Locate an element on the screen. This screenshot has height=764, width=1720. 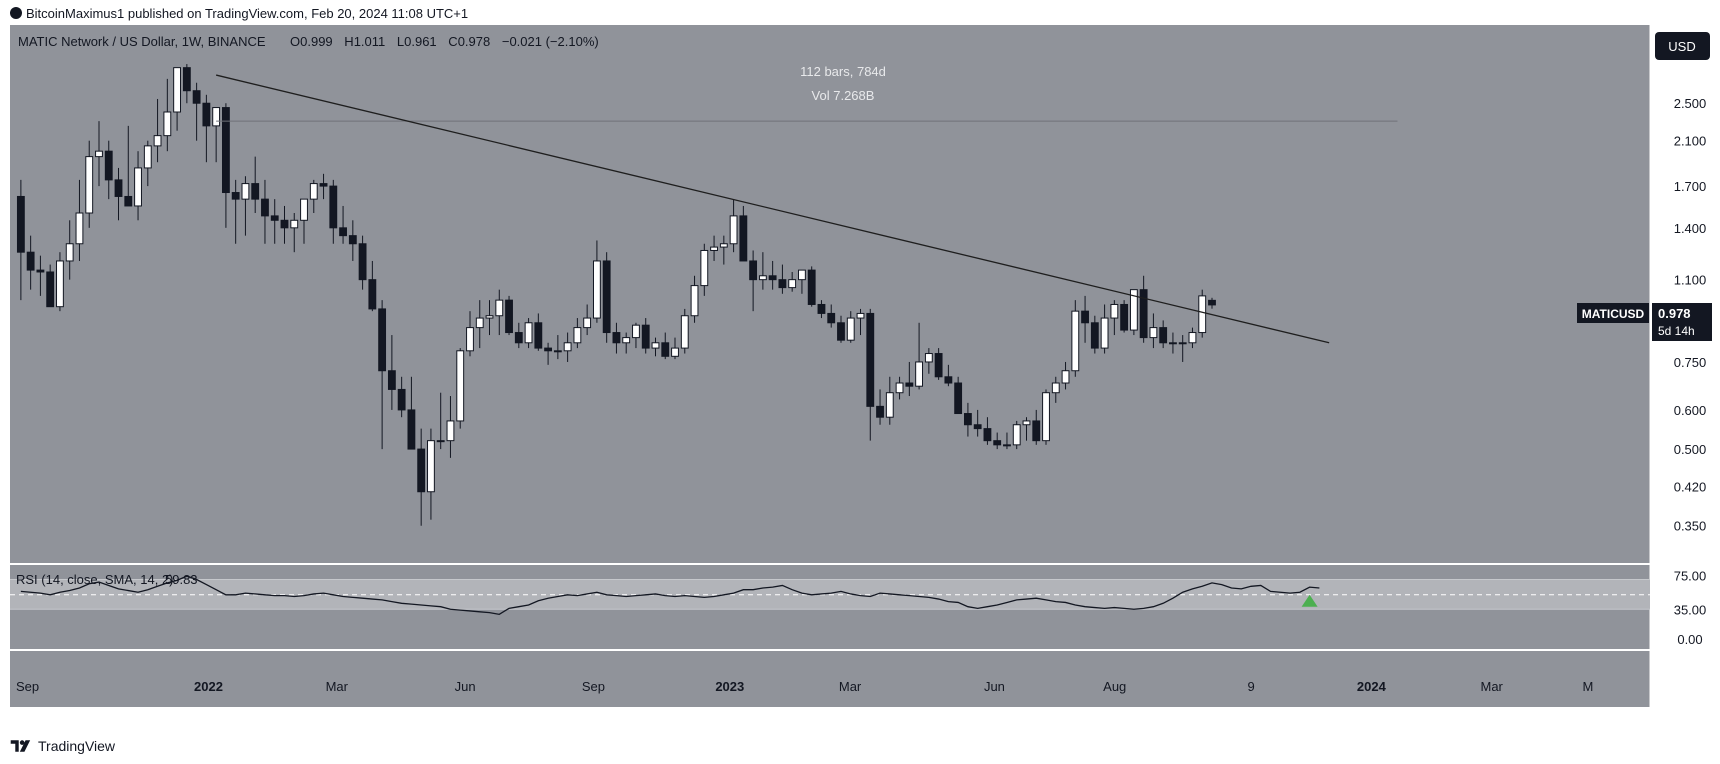
rsi-line is located at coordinates (670, 595).